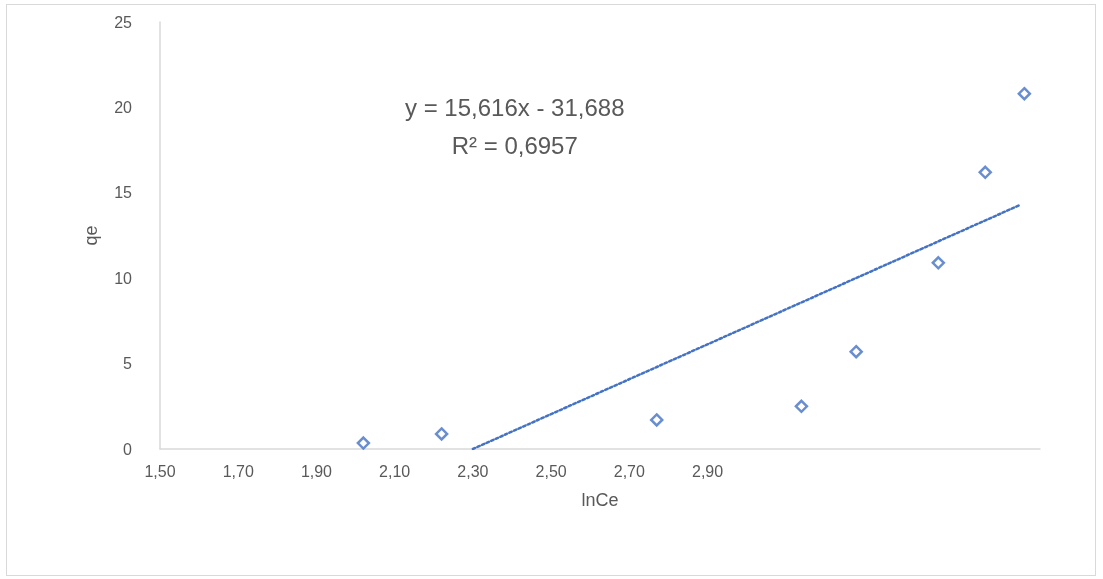 The width and height of the screenshot is (1103, 579). Describe the element at coordinates (600, 500) in the screenshot. I see `x-axis-title: lnCe` at that location.